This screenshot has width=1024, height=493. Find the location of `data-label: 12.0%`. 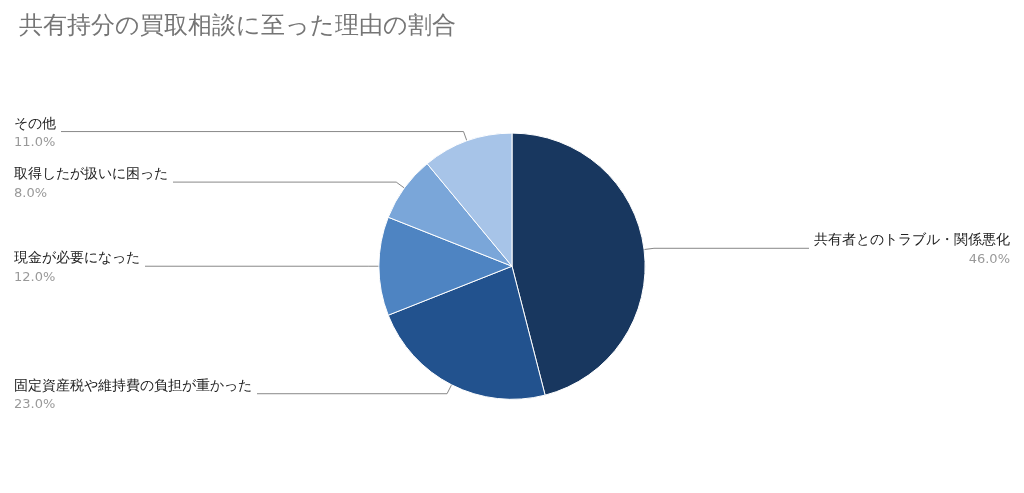

data-label: 12.0% is located at coordinates (35, 276).